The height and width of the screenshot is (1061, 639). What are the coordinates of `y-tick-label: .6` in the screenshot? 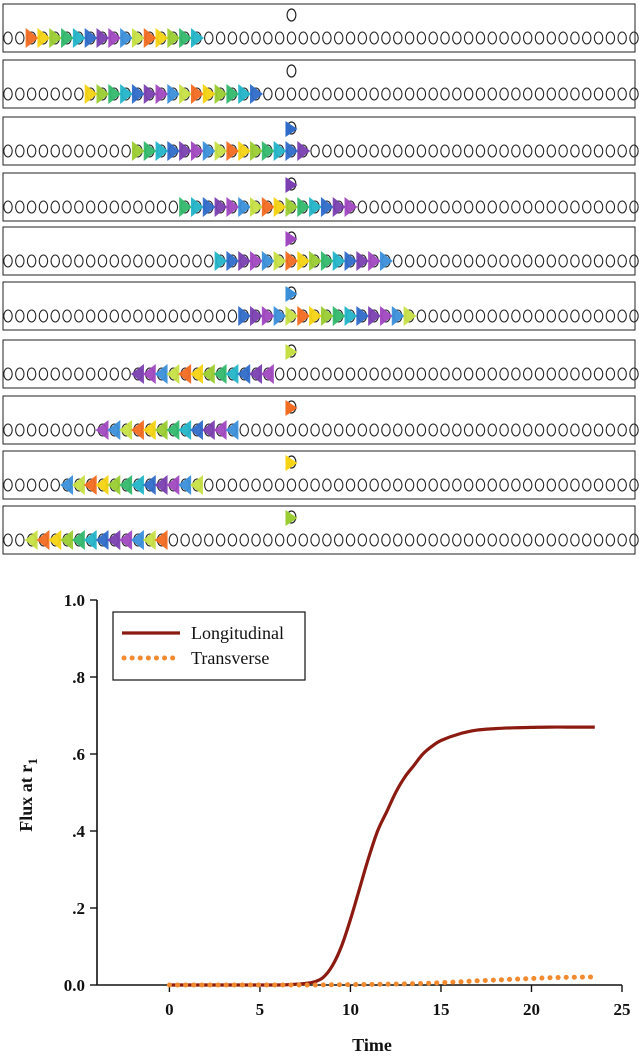 It's located at (78, 754).